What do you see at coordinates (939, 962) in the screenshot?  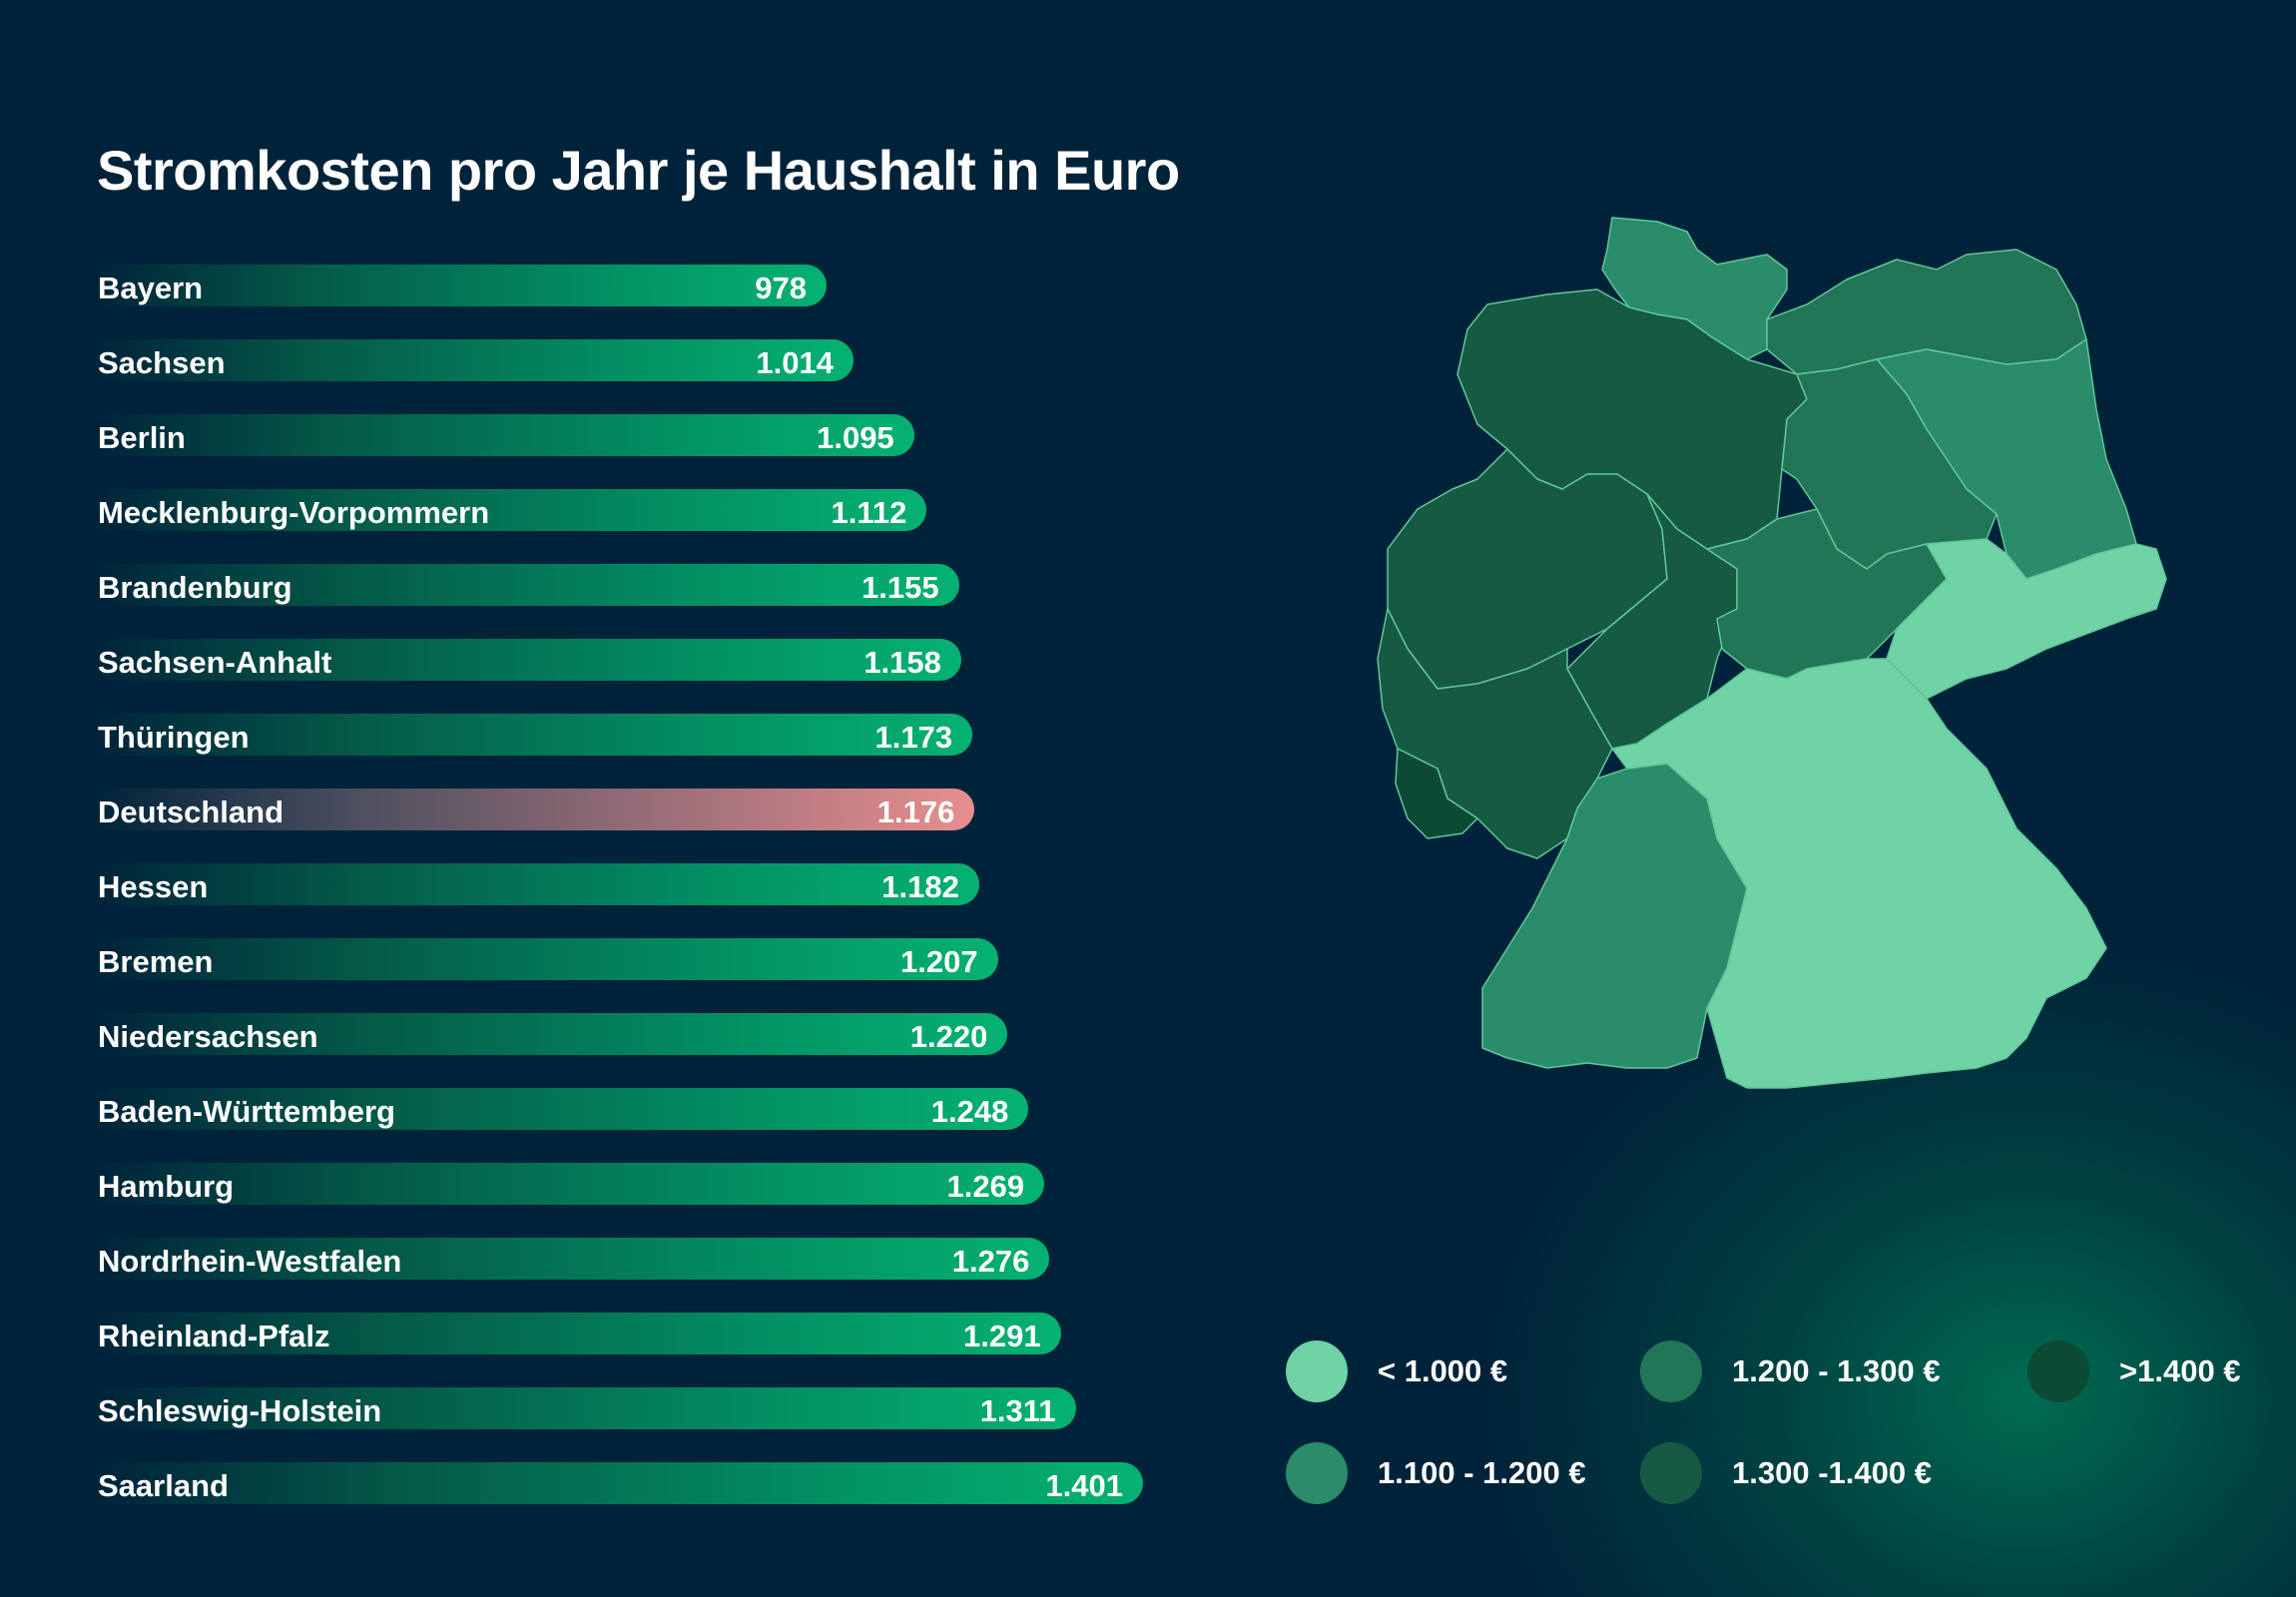 I see `bar-value-label: 1.207` at bounding box center [939, 962].